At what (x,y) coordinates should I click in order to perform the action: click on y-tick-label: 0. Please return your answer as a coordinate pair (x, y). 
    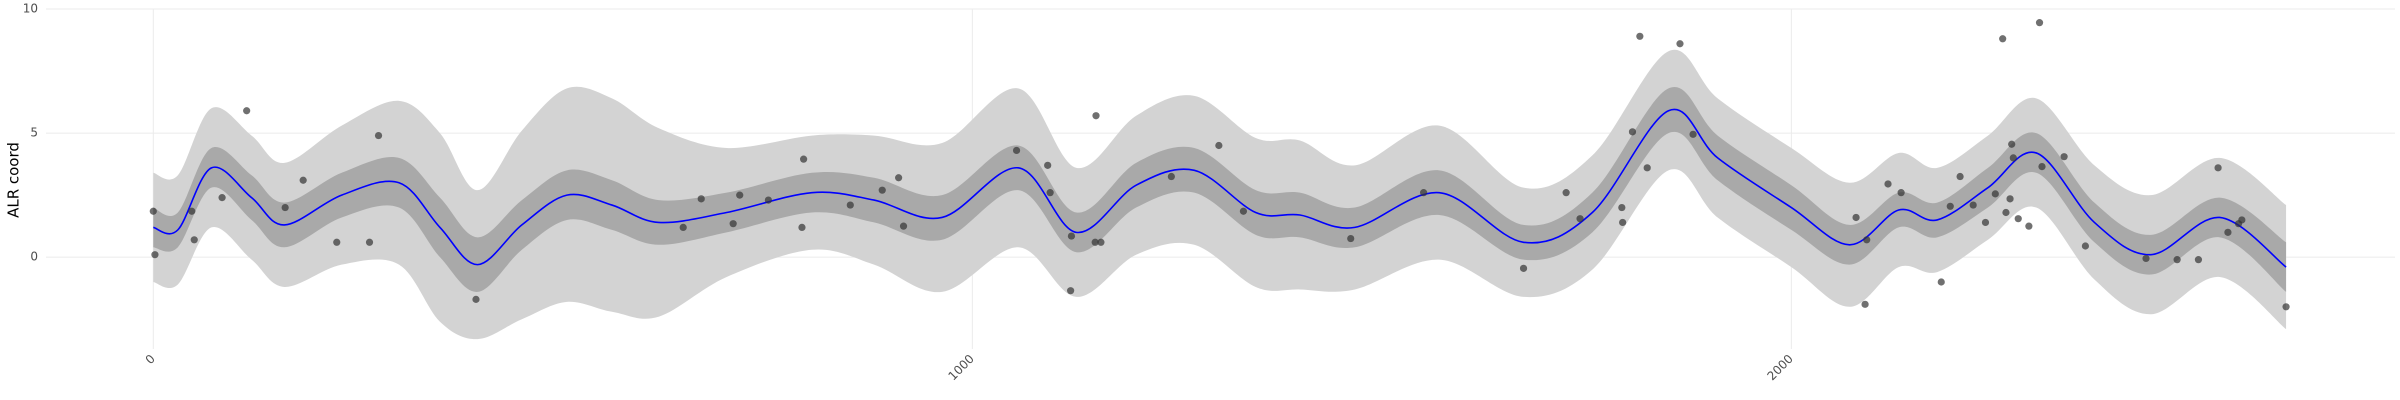
    Looking at the image, I should click on (34, 257).